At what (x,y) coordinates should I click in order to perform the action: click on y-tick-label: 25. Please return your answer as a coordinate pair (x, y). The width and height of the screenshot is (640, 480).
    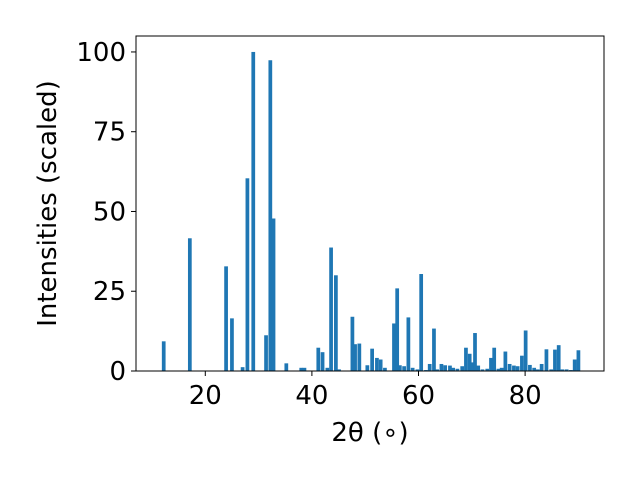
    Looking at the image, I should click on (109, 292).